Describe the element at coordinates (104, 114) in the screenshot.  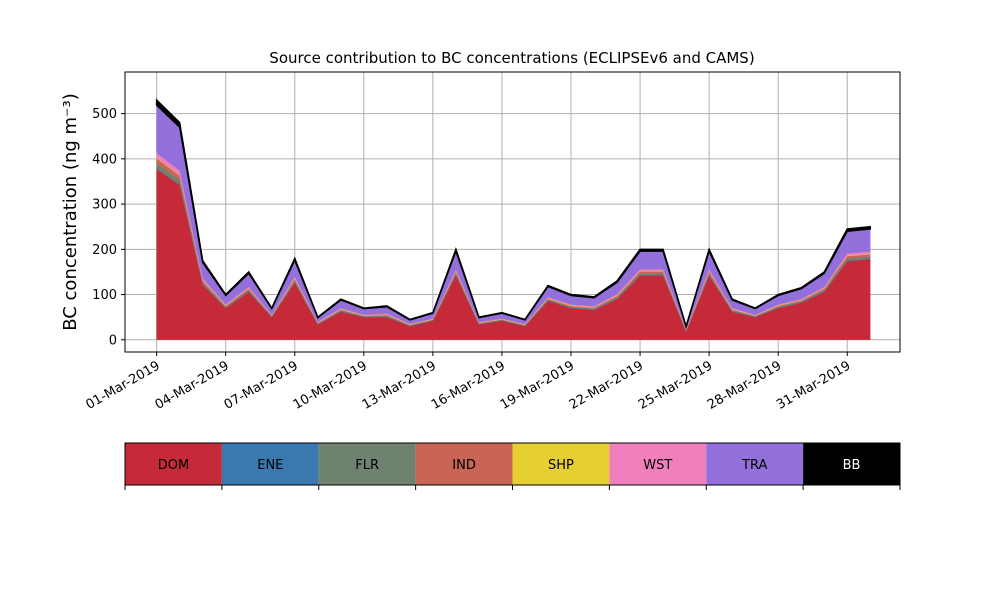
I see `y-tick-label: 500` at that location.